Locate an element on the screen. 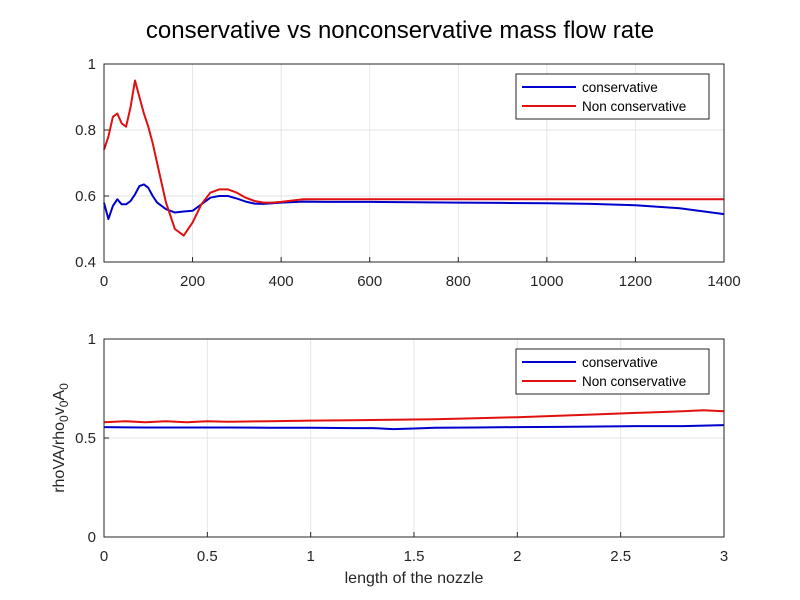 The height and width of the screenshot is (600, 800). x-tick-label: 1400 is located at coordinates (723, 281).